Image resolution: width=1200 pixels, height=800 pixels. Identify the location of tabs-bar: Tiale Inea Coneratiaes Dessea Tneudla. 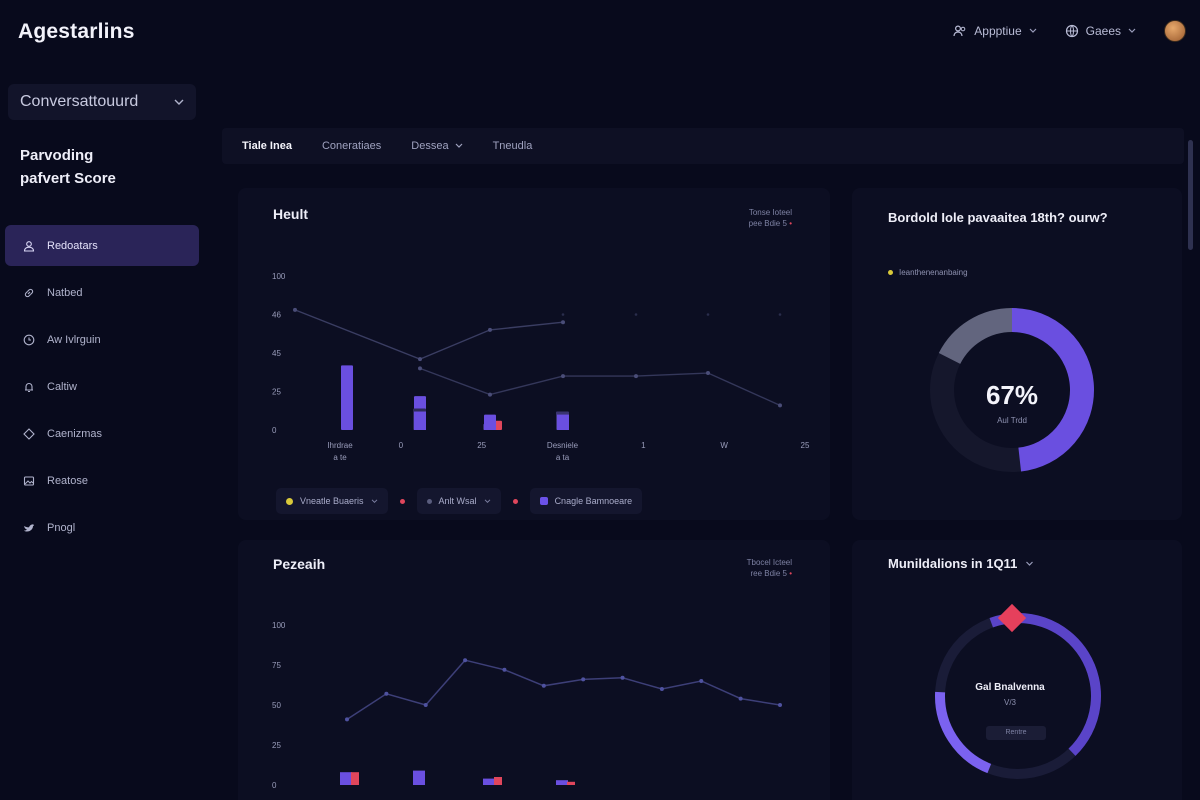
(703, 146).